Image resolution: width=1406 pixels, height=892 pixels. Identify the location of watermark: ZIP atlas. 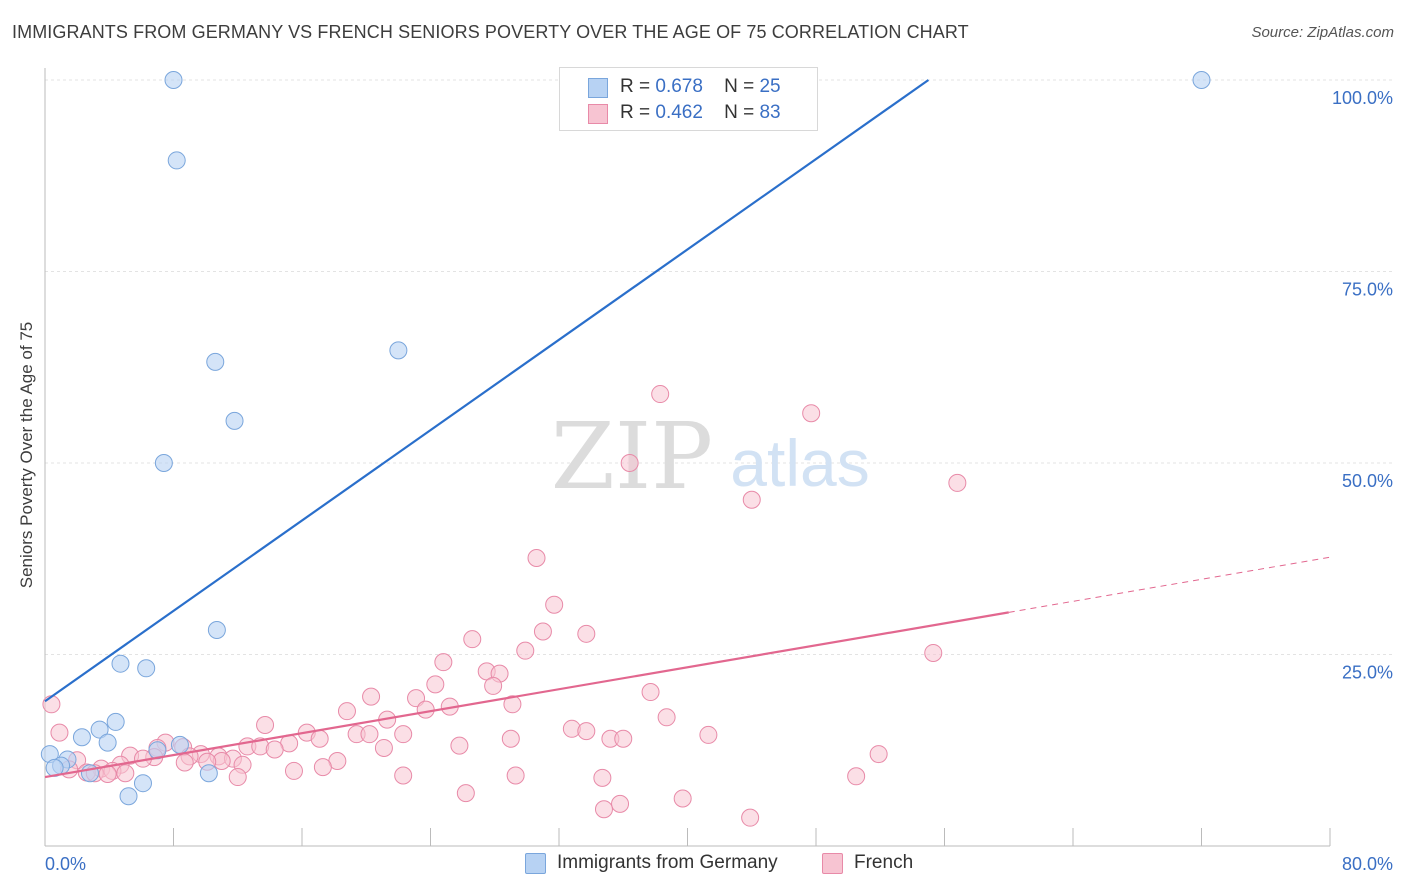
(710, 456).